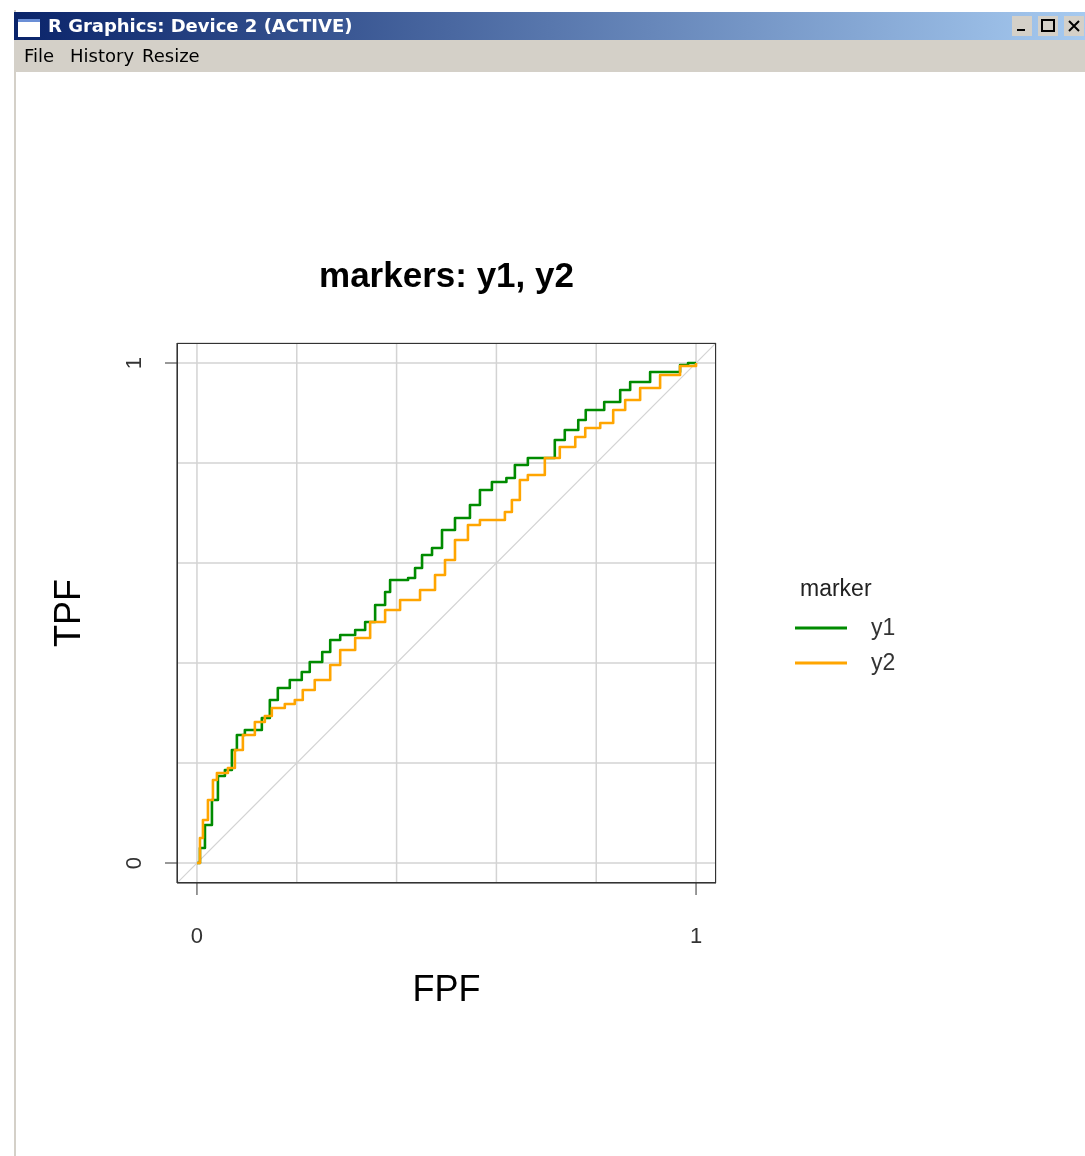  I want to click on x-axis-title: FPF, so click(446, 989).